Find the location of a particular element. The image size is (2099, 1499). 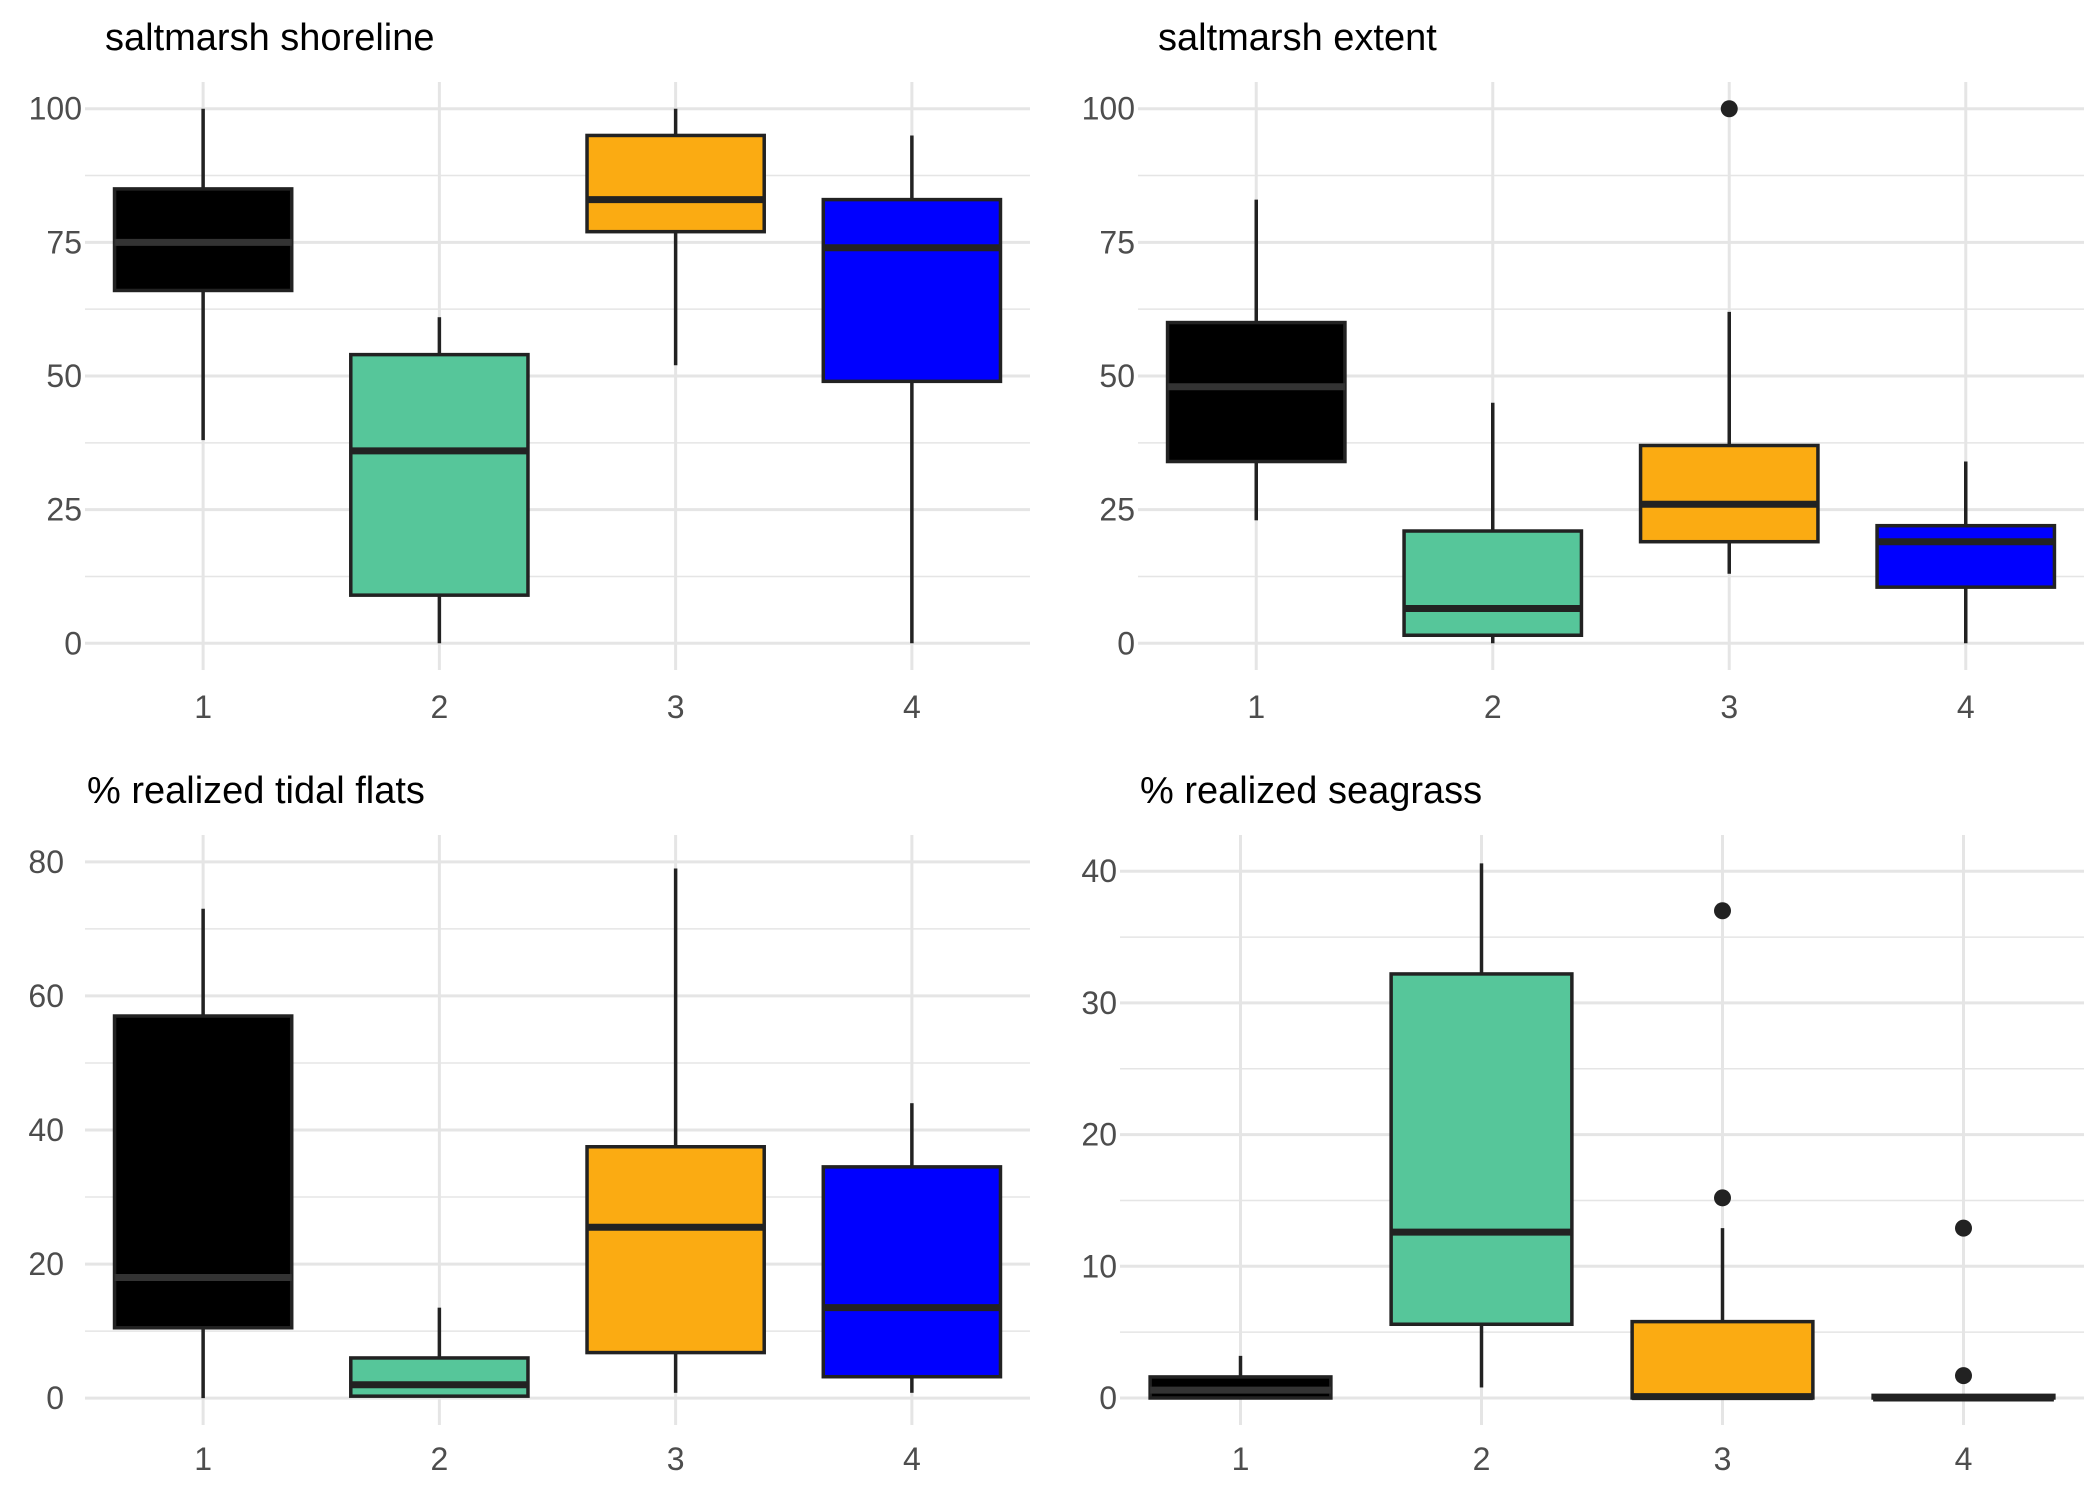

panel-title: % realized tidal flats is located at coordinates (256, 791).